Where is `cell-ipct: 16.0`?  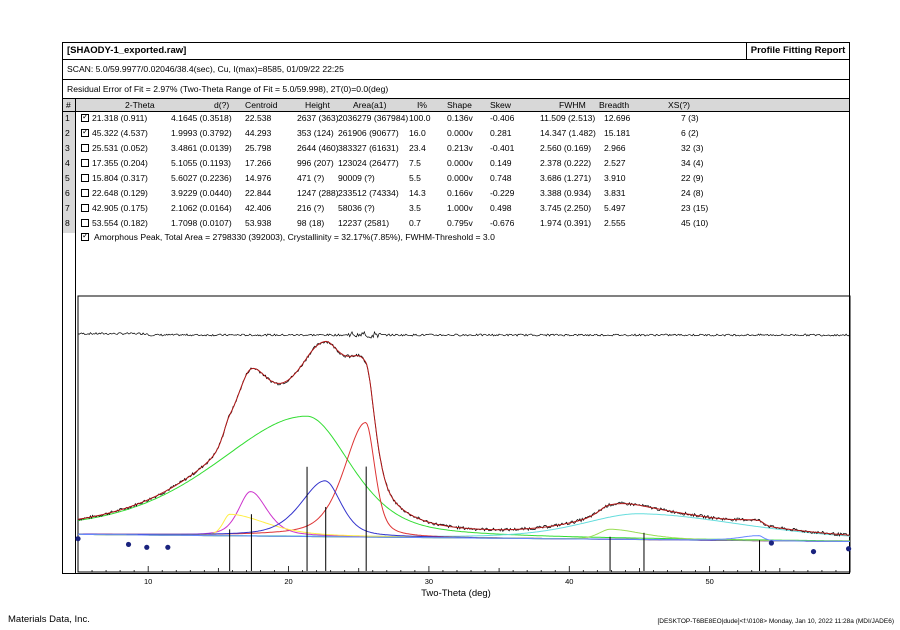
cell-ipct: 16.0 is located at coordinates (417, 133).